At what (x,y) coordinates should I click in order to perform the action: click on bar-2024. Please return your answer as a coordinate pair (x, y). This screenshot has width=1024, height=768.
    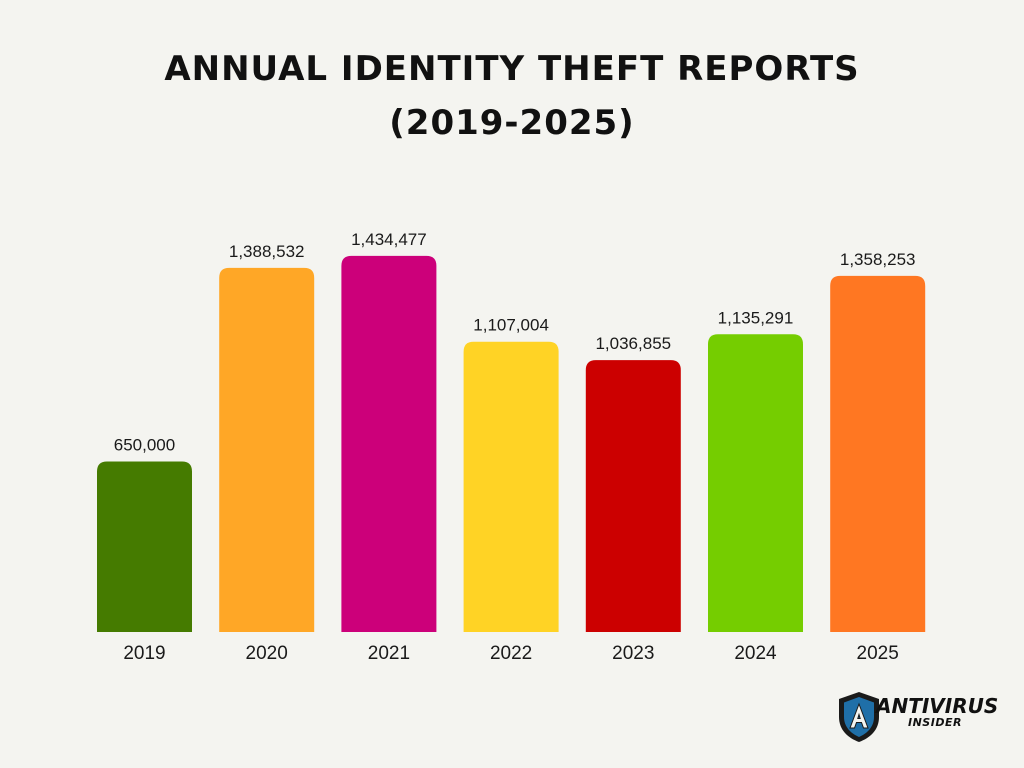
    Looking at the image, I should click on (755, 483).